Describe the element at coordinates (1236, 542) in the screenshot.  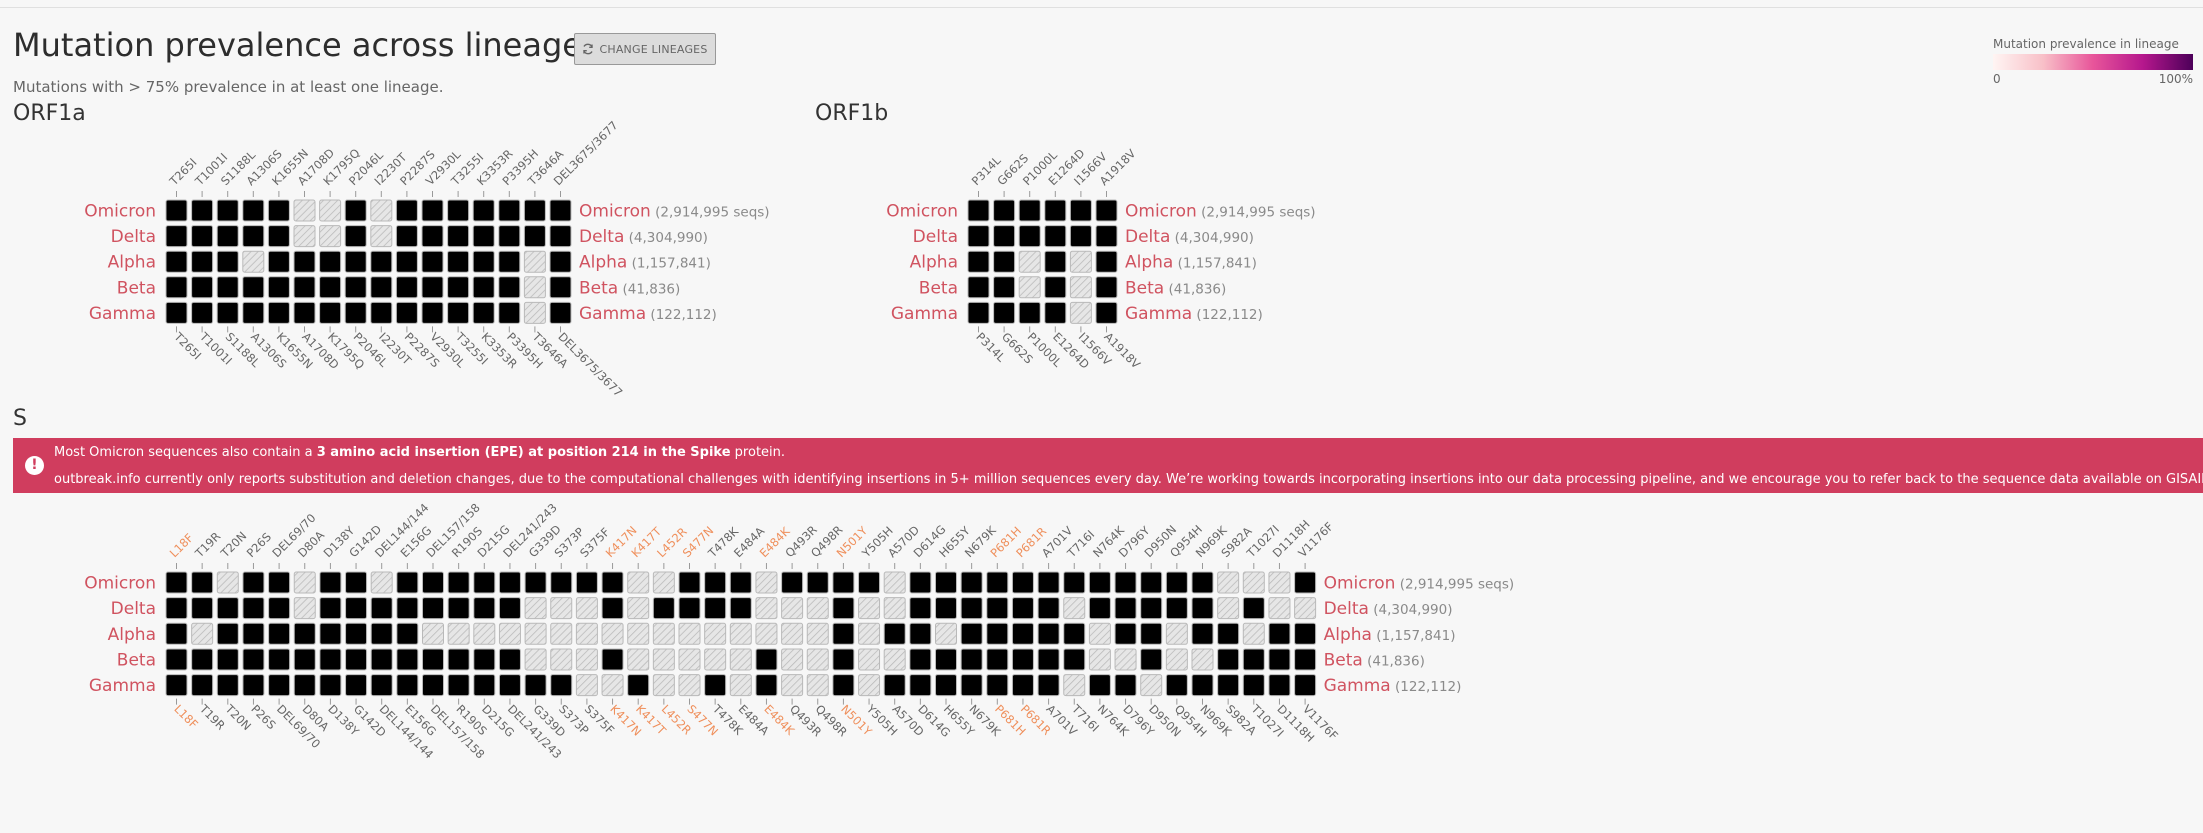
I see `mutation-label-top: S982A` at that location.